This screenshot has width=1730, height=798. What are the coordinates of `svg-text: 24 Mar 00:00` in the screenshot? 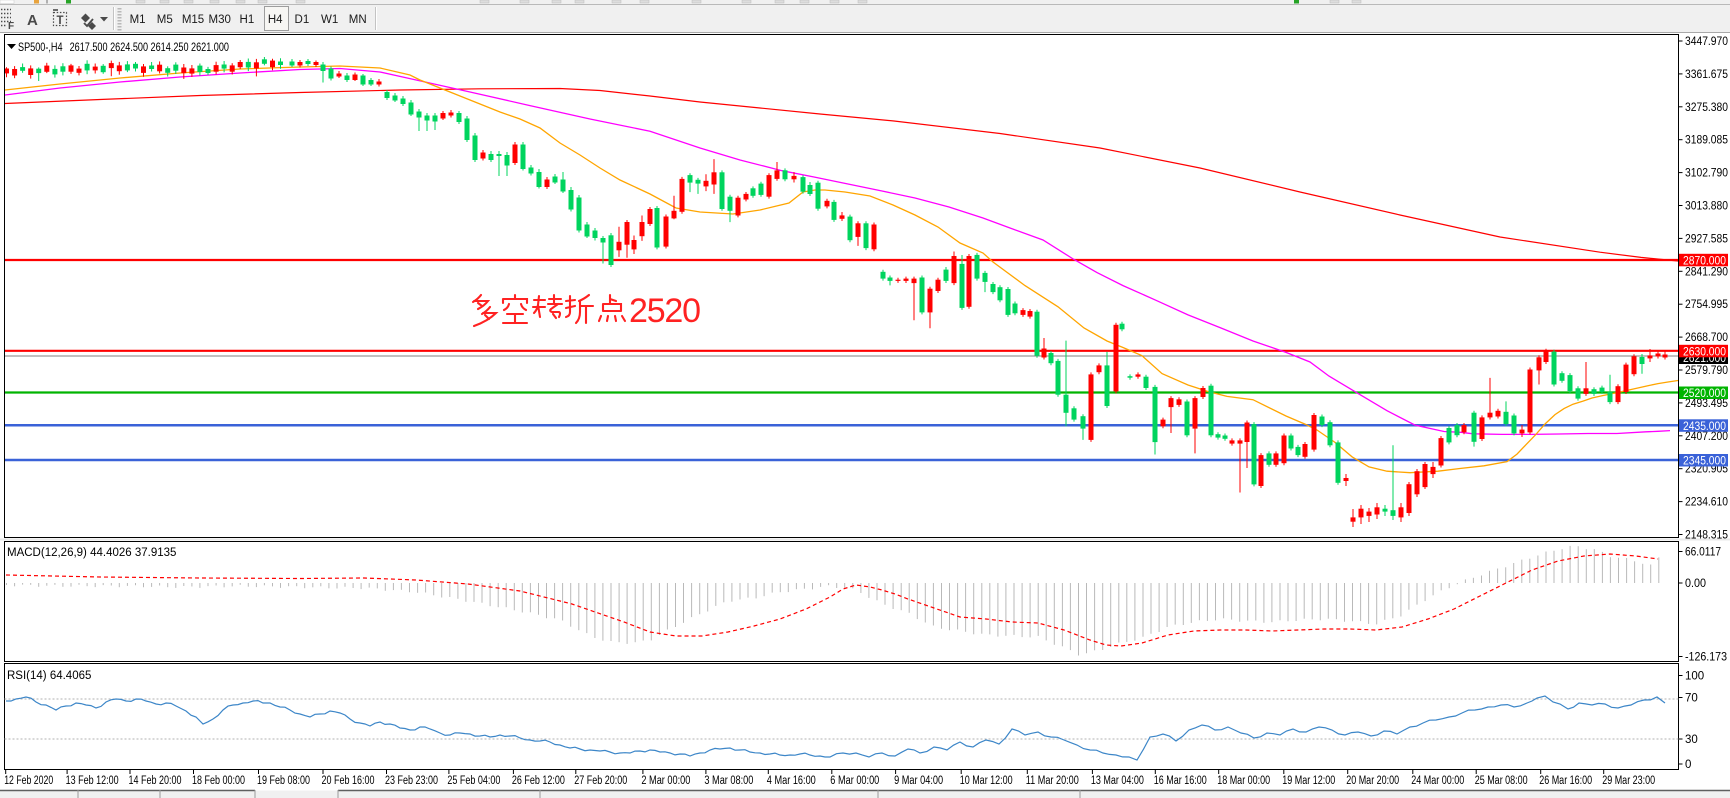 It's located at (1437, 781).